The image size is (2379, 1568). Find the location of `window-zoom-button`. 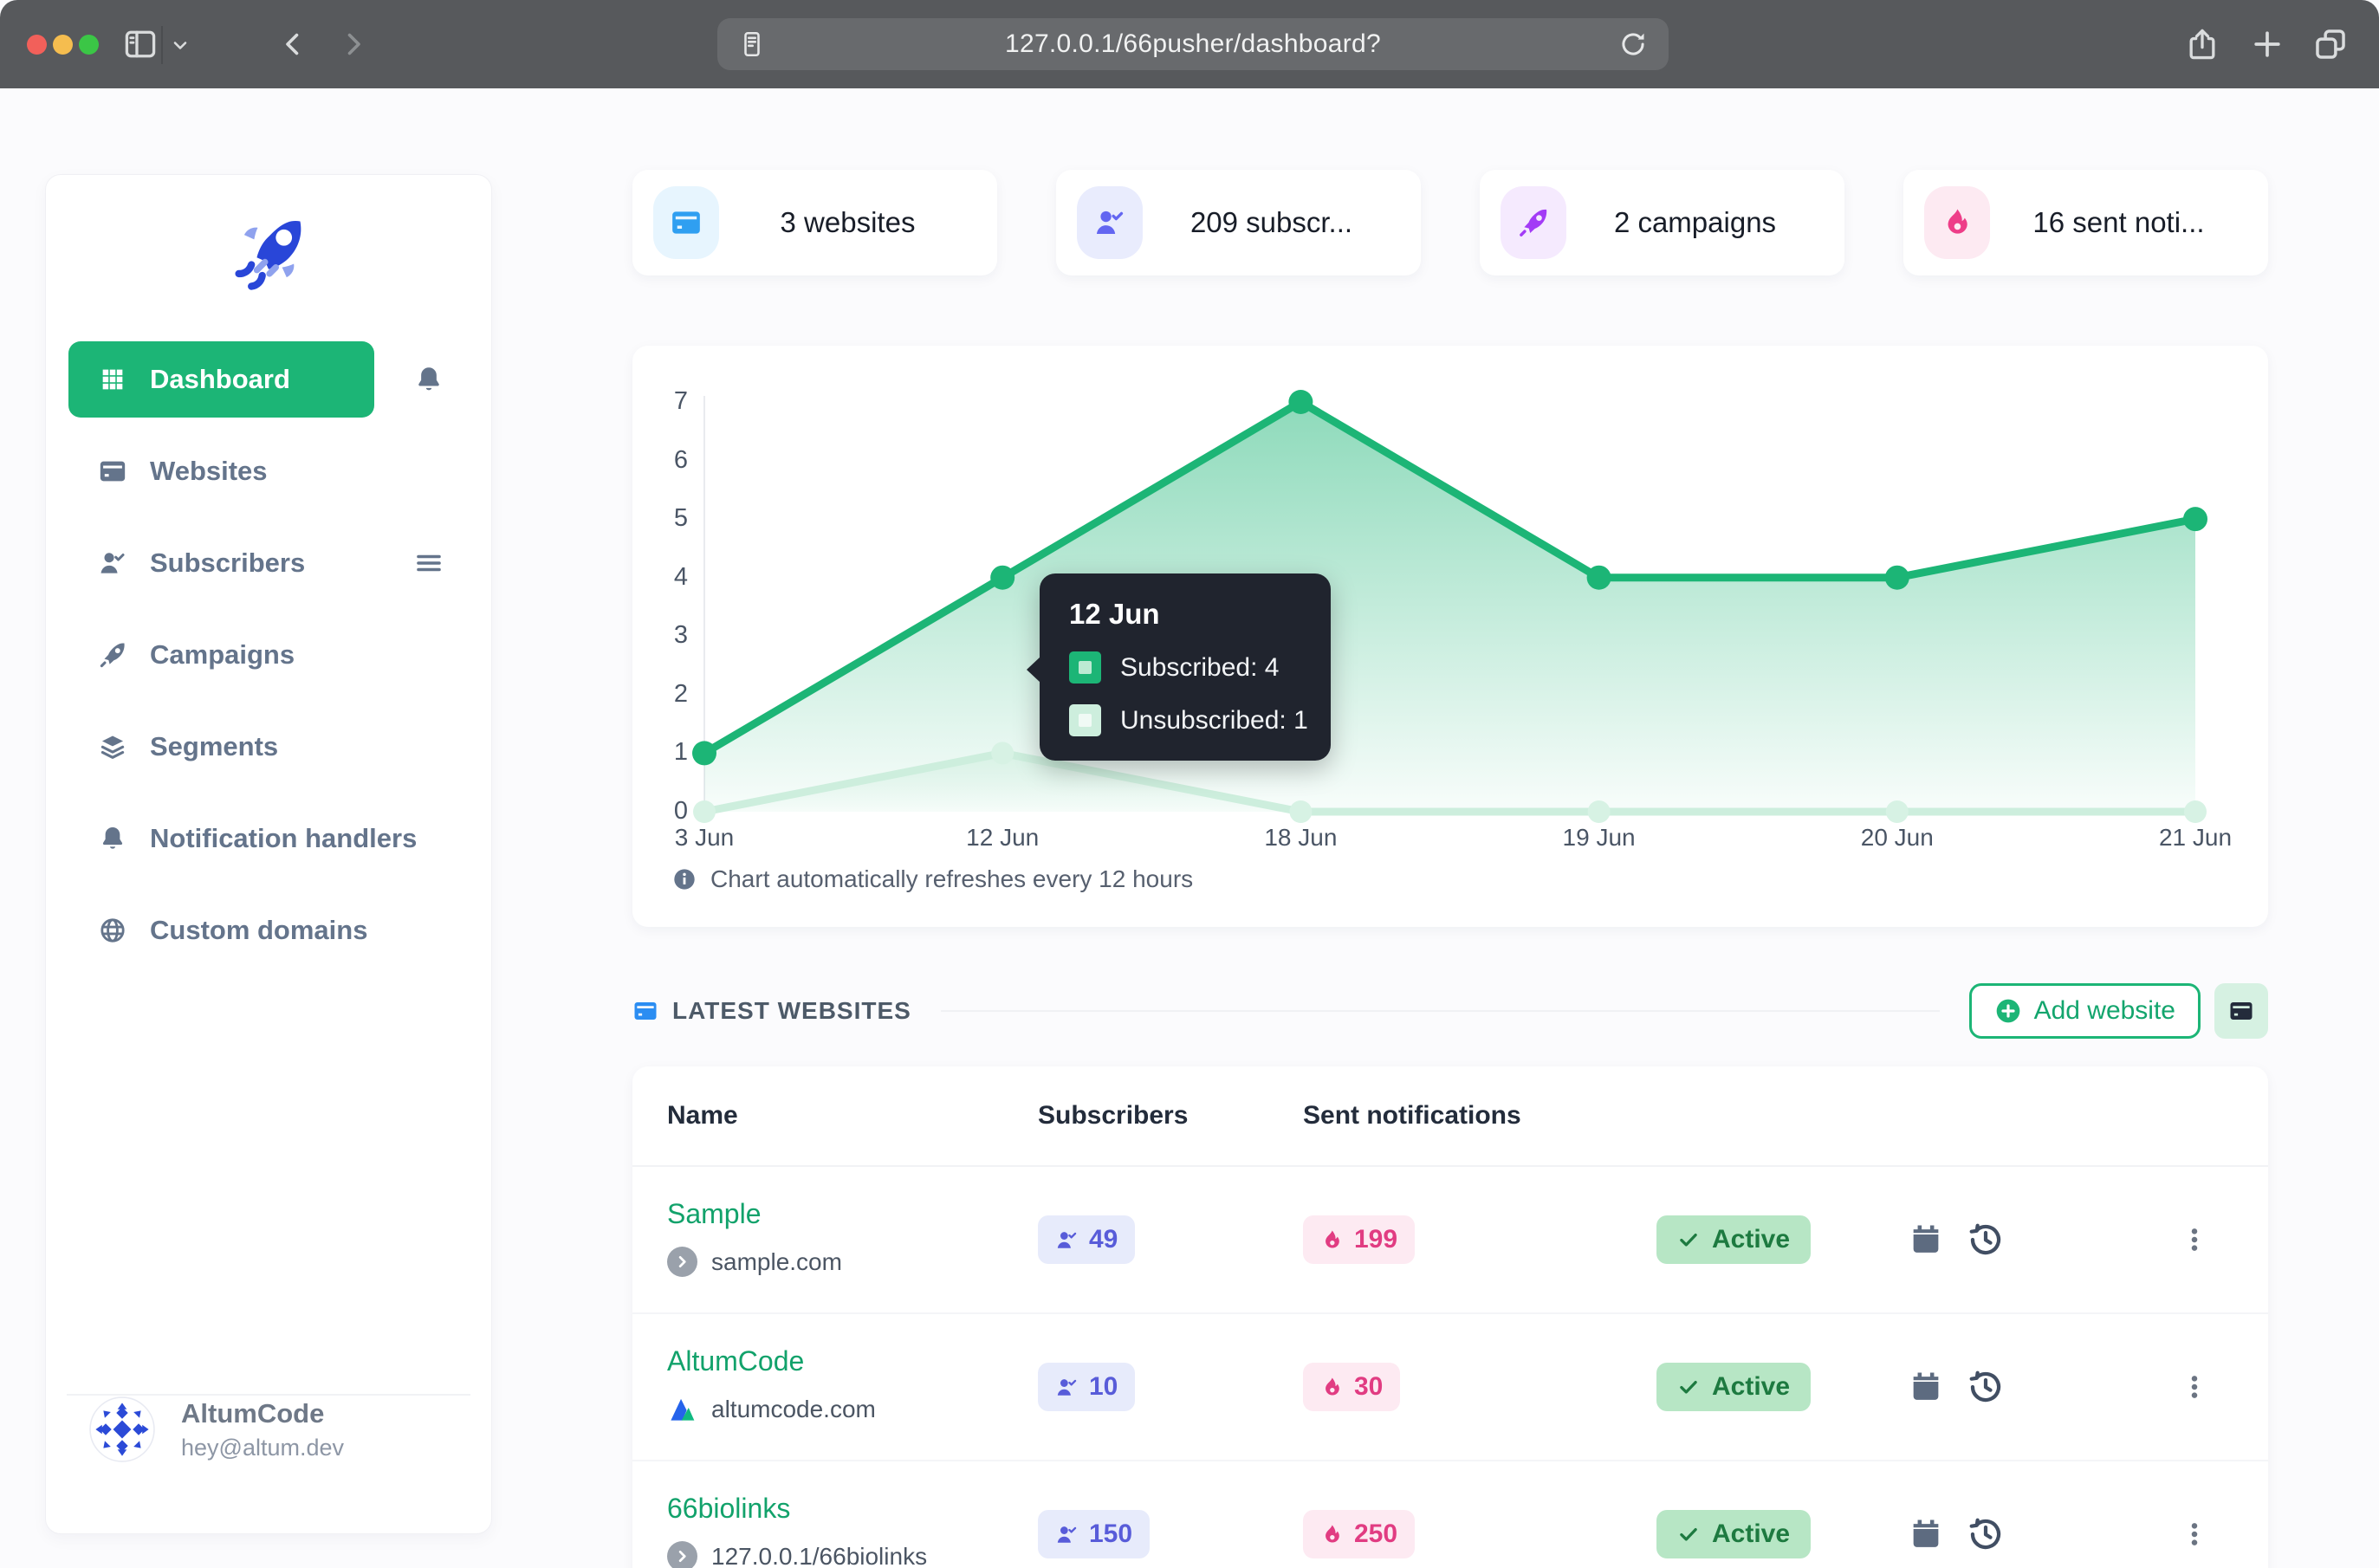

window-zoom-button is located at coordinates (89, 45).